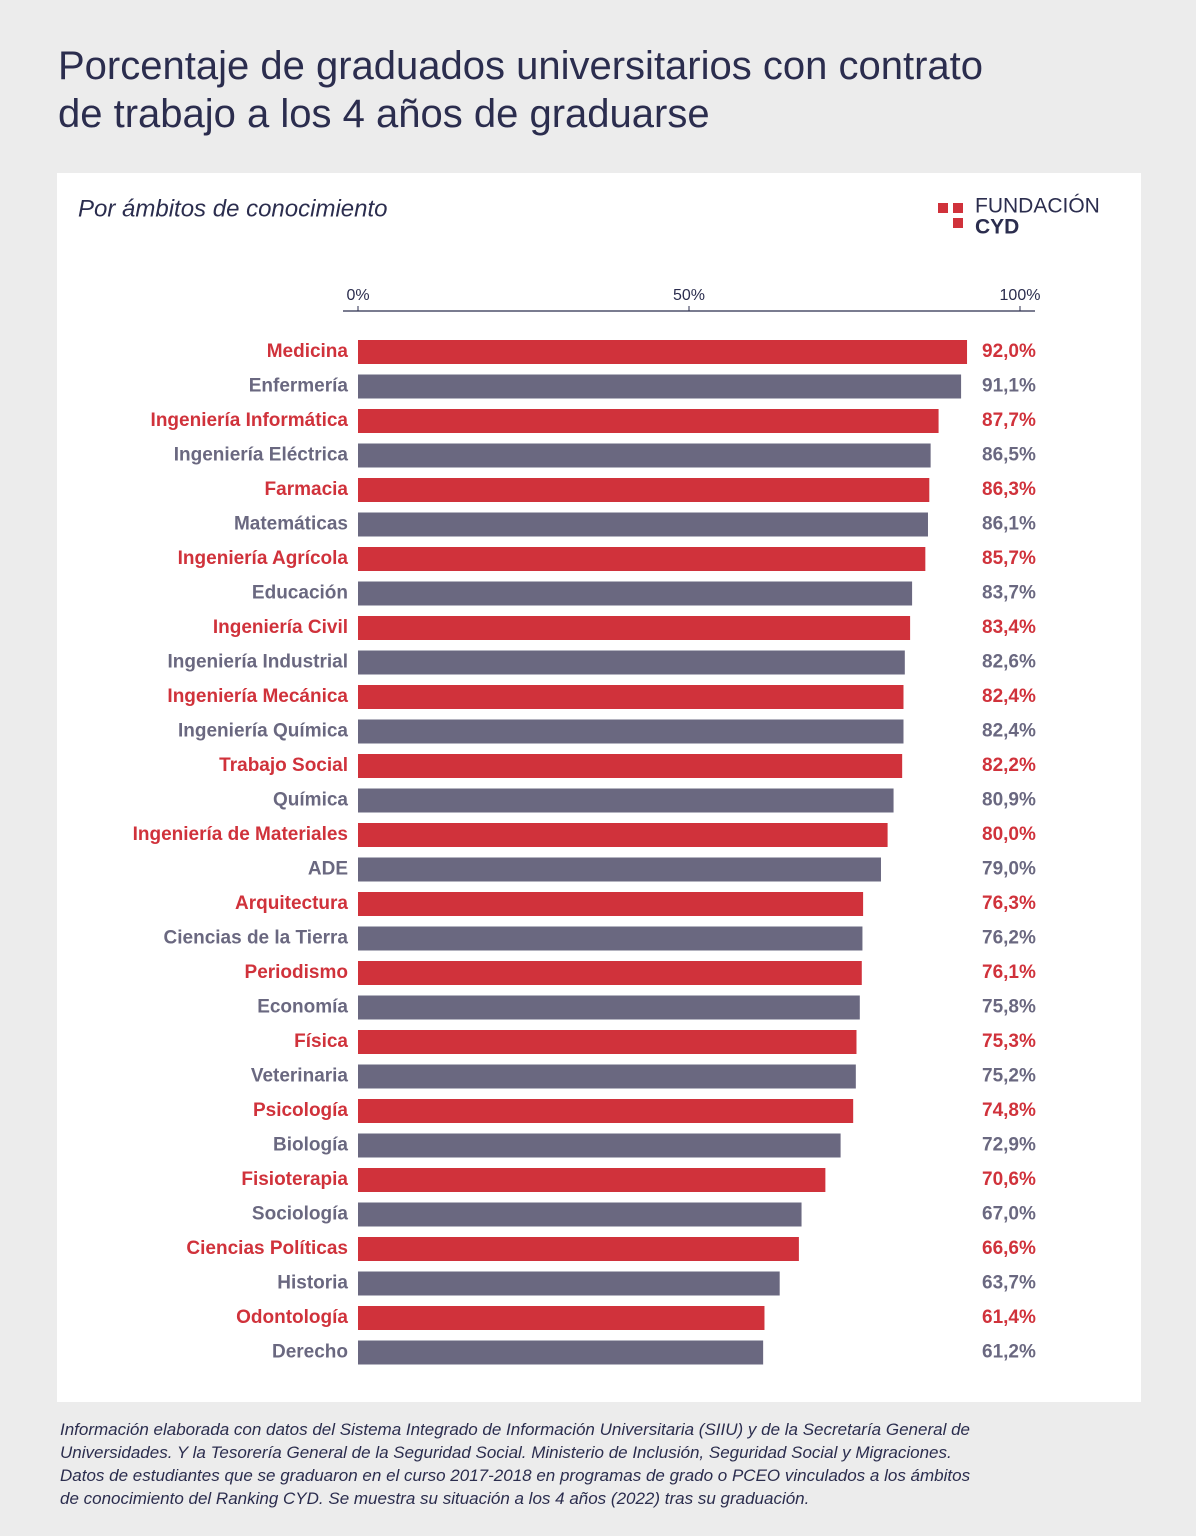 Image resolution: width=1196 pixels, height=1536 pixels. What do you see at coordinates (1009, 386) in the screenshot?
I see `value-label: 91,1%` at bounding box center [1009, 386].